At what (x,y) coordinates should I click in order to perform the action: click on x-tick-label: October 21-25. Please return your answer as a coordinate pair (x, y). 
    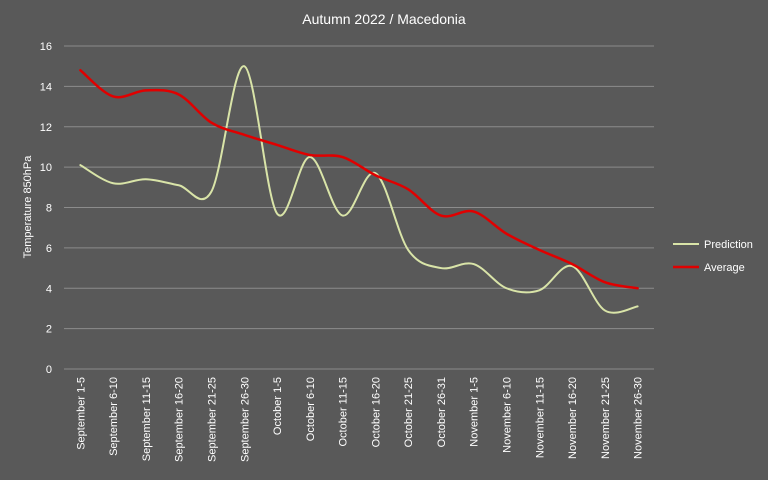
    Looking at the image, I should click on (409, 412).